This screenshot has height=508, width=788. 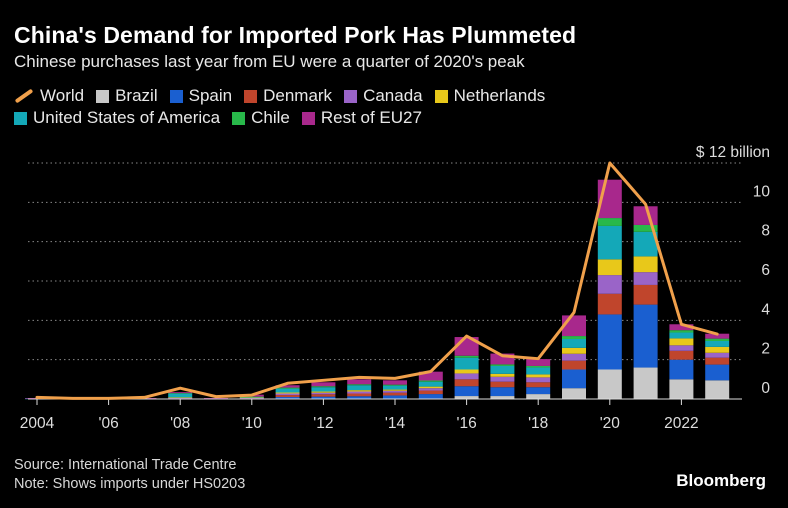 I want to click on bar-chile-2021, so click(x=645, y=228).